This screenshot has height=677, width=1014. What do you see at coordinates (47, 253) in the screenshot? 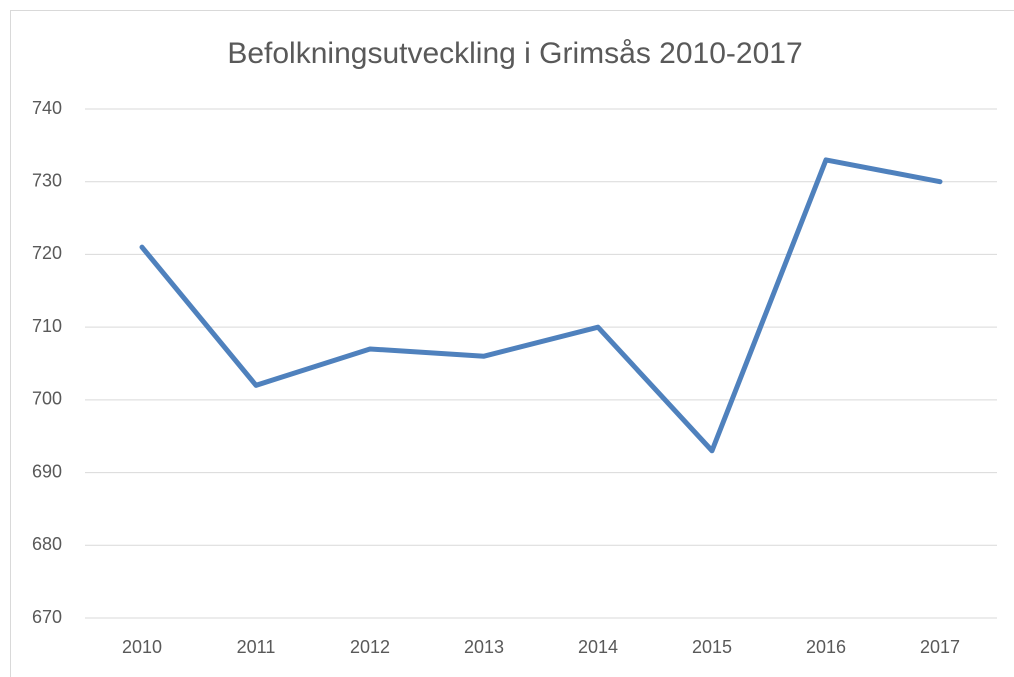
I see `y-tick-label: 720` at bounding box center [47, 253].